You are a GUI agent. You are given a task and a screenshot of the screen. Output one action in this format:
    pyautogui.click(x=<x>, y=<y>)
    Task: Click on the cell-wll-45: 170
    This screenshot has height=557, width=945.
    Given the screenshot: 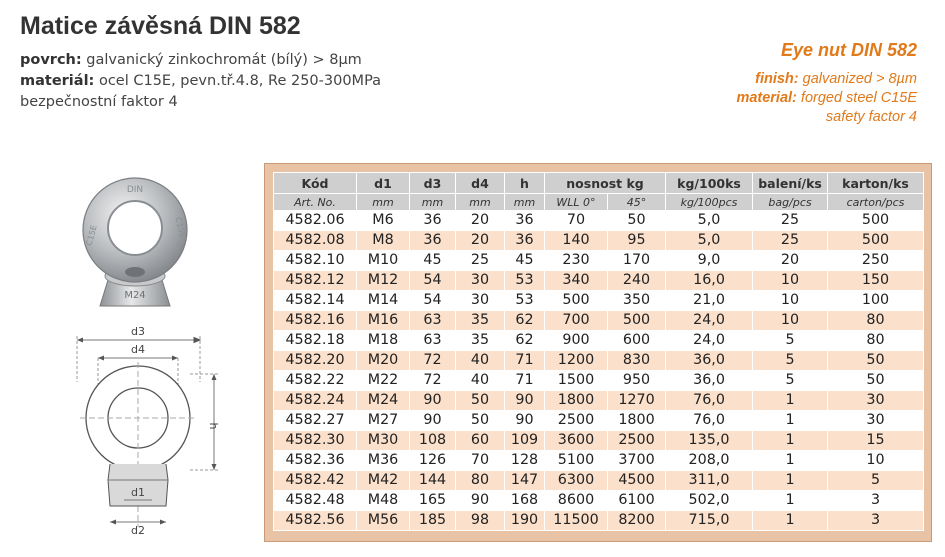 What is the action you would take?
    pyautogui.click(x=636, y=260)
    